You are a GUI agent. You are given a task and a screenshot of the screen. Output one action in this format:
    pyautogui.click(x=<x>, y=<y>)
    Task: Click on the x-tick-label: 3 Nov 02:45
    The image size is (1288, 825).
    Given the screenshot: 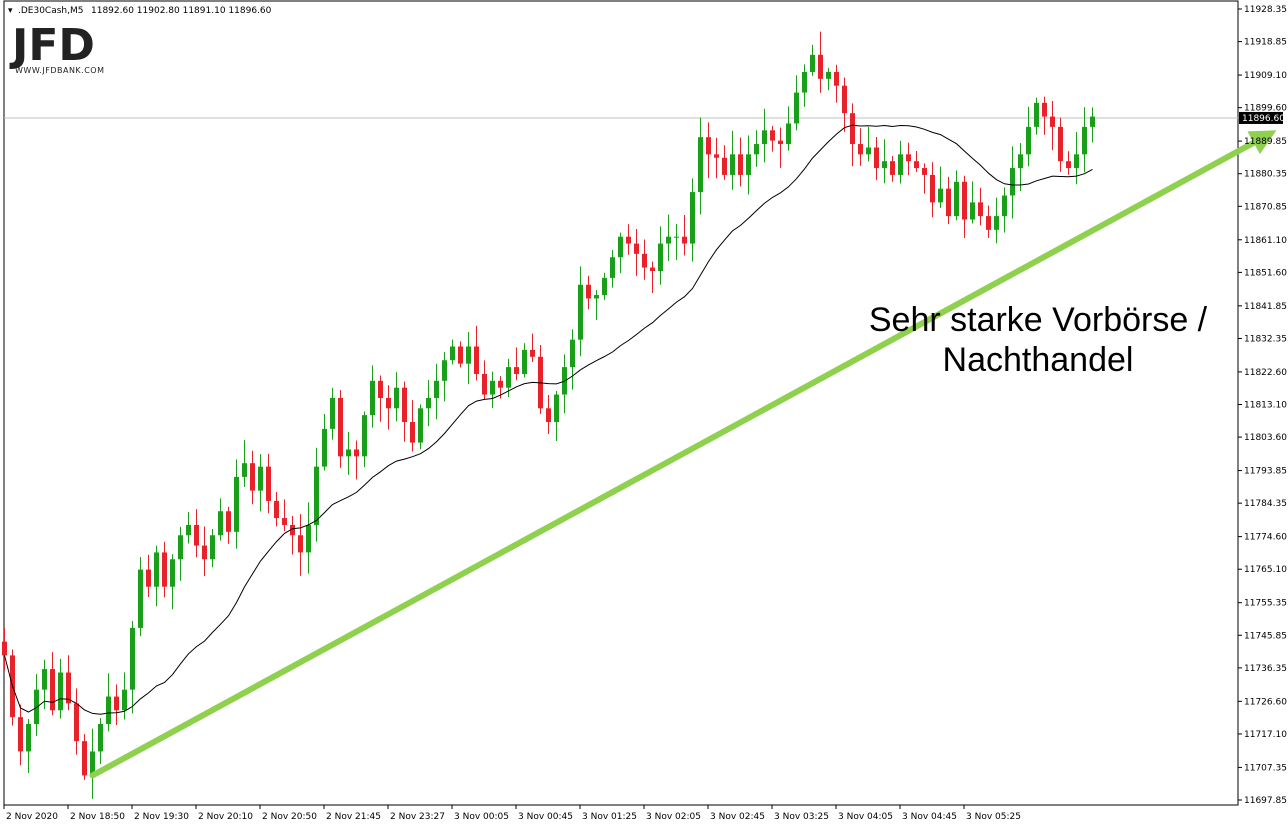 What is the action you would take?
    pyautogui.click(x=737, y=817)
    